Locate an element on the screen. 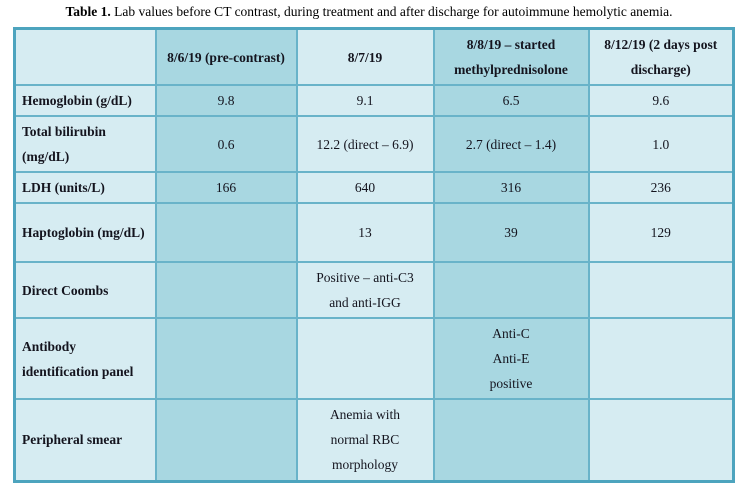 The image size is (738, 483). cell-ldh-c4: 236 is located at coordinates (661, 187).